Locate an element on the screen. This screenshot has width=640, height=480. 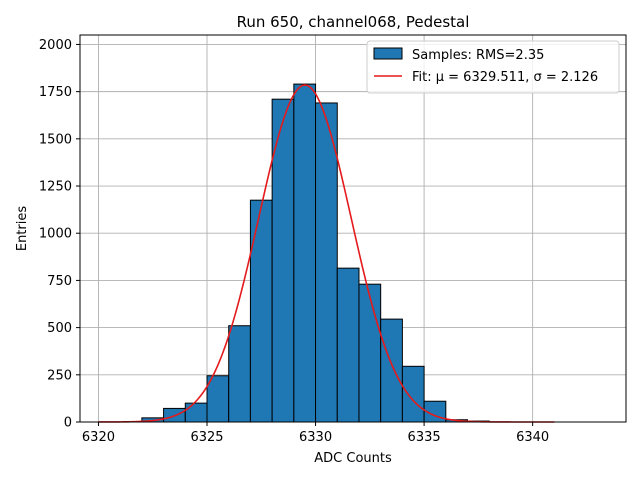
legend-histogram-label: Samples: RMS=2.35 is located at coordinates (478, 55).